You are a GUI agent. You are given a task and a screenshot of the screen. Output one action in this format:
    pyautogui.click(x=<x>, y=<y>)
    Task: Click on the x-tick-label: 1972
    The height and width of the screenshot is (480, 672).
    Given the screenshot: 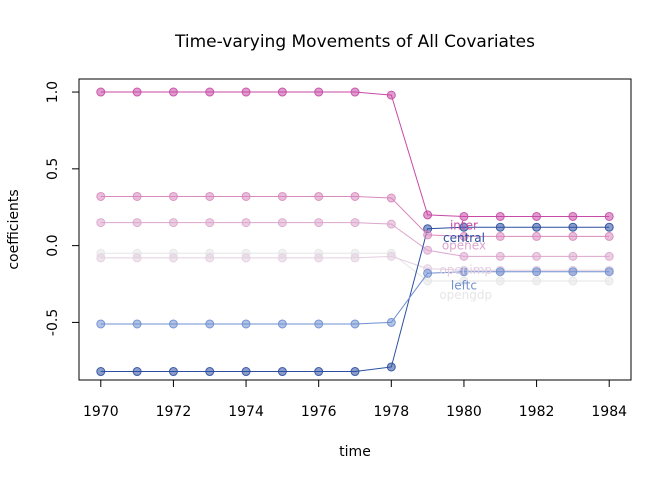 What is the action you would take?
    pyautogui.click(x=174, y=412)
    